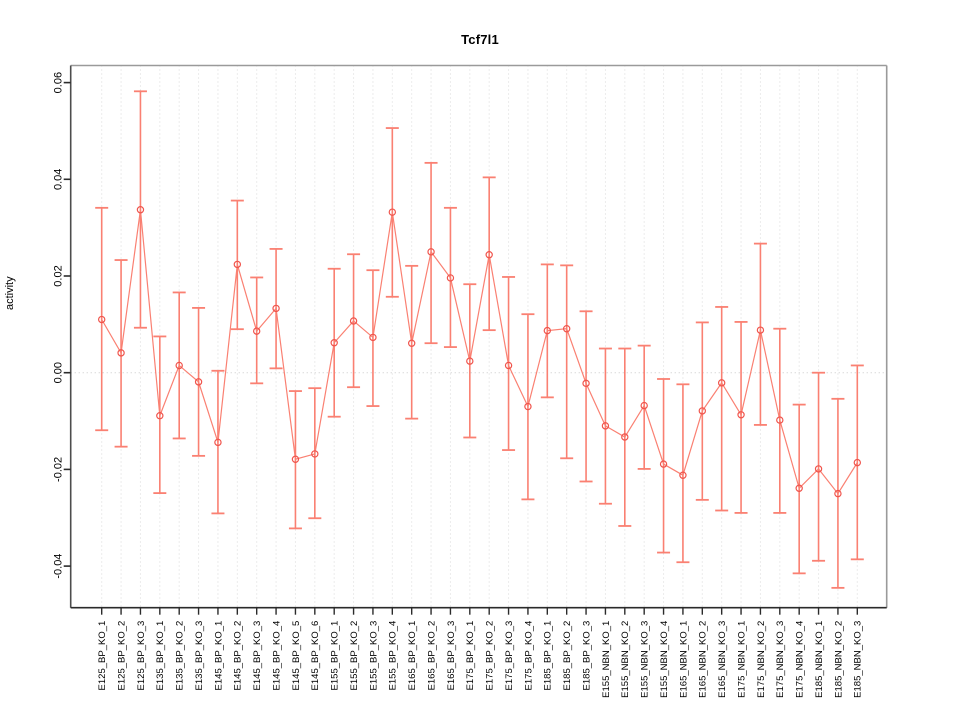  Describe the element at coordinates (160, 656) in the screenshot. I see `x-tick-label: E135_BP_KO_1` at that location.